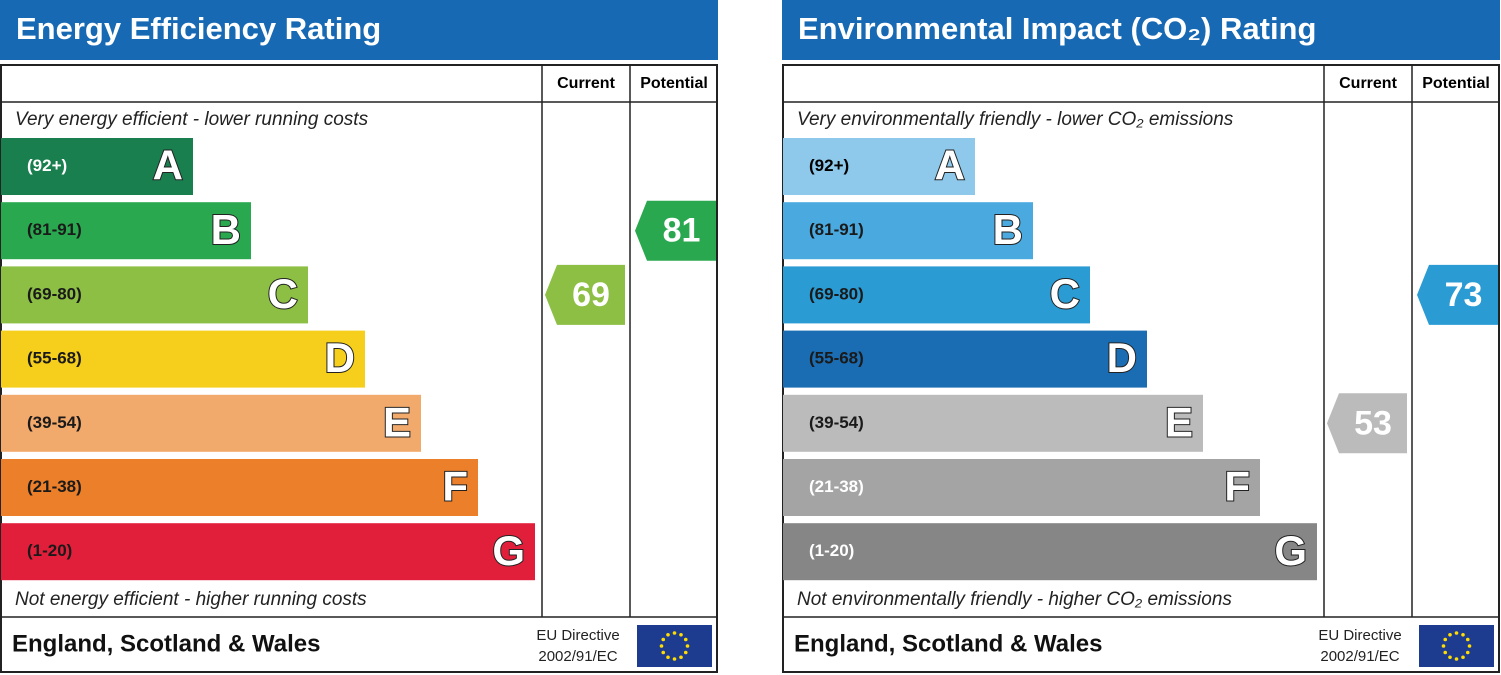  Describe the element at coordinates (591, 295) in the screenshot. I see `rating-value: 69` at that location.